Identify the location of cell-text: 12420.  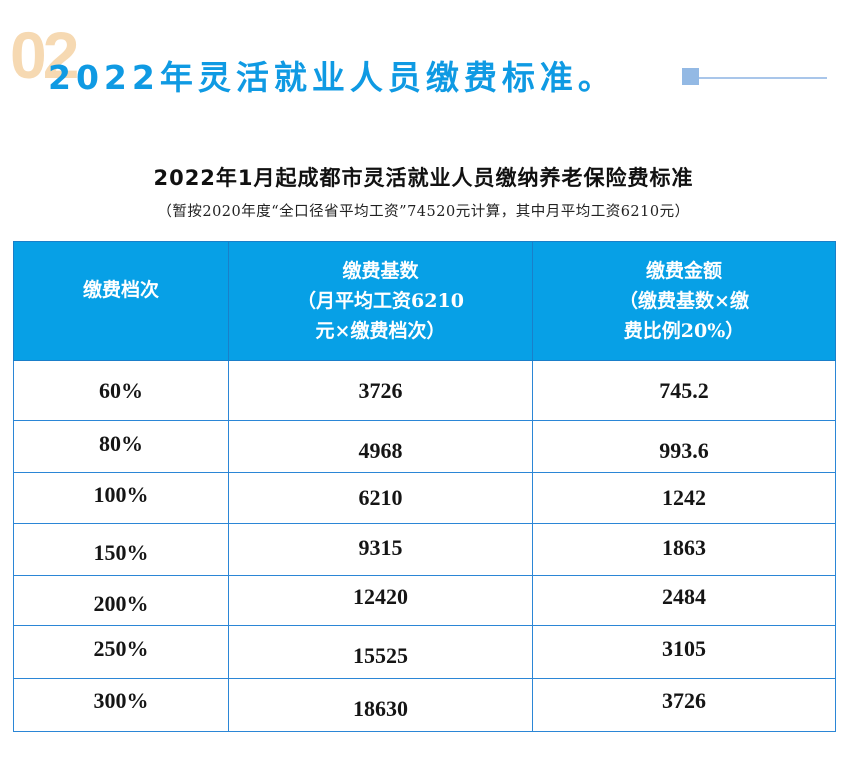
(380, 596).